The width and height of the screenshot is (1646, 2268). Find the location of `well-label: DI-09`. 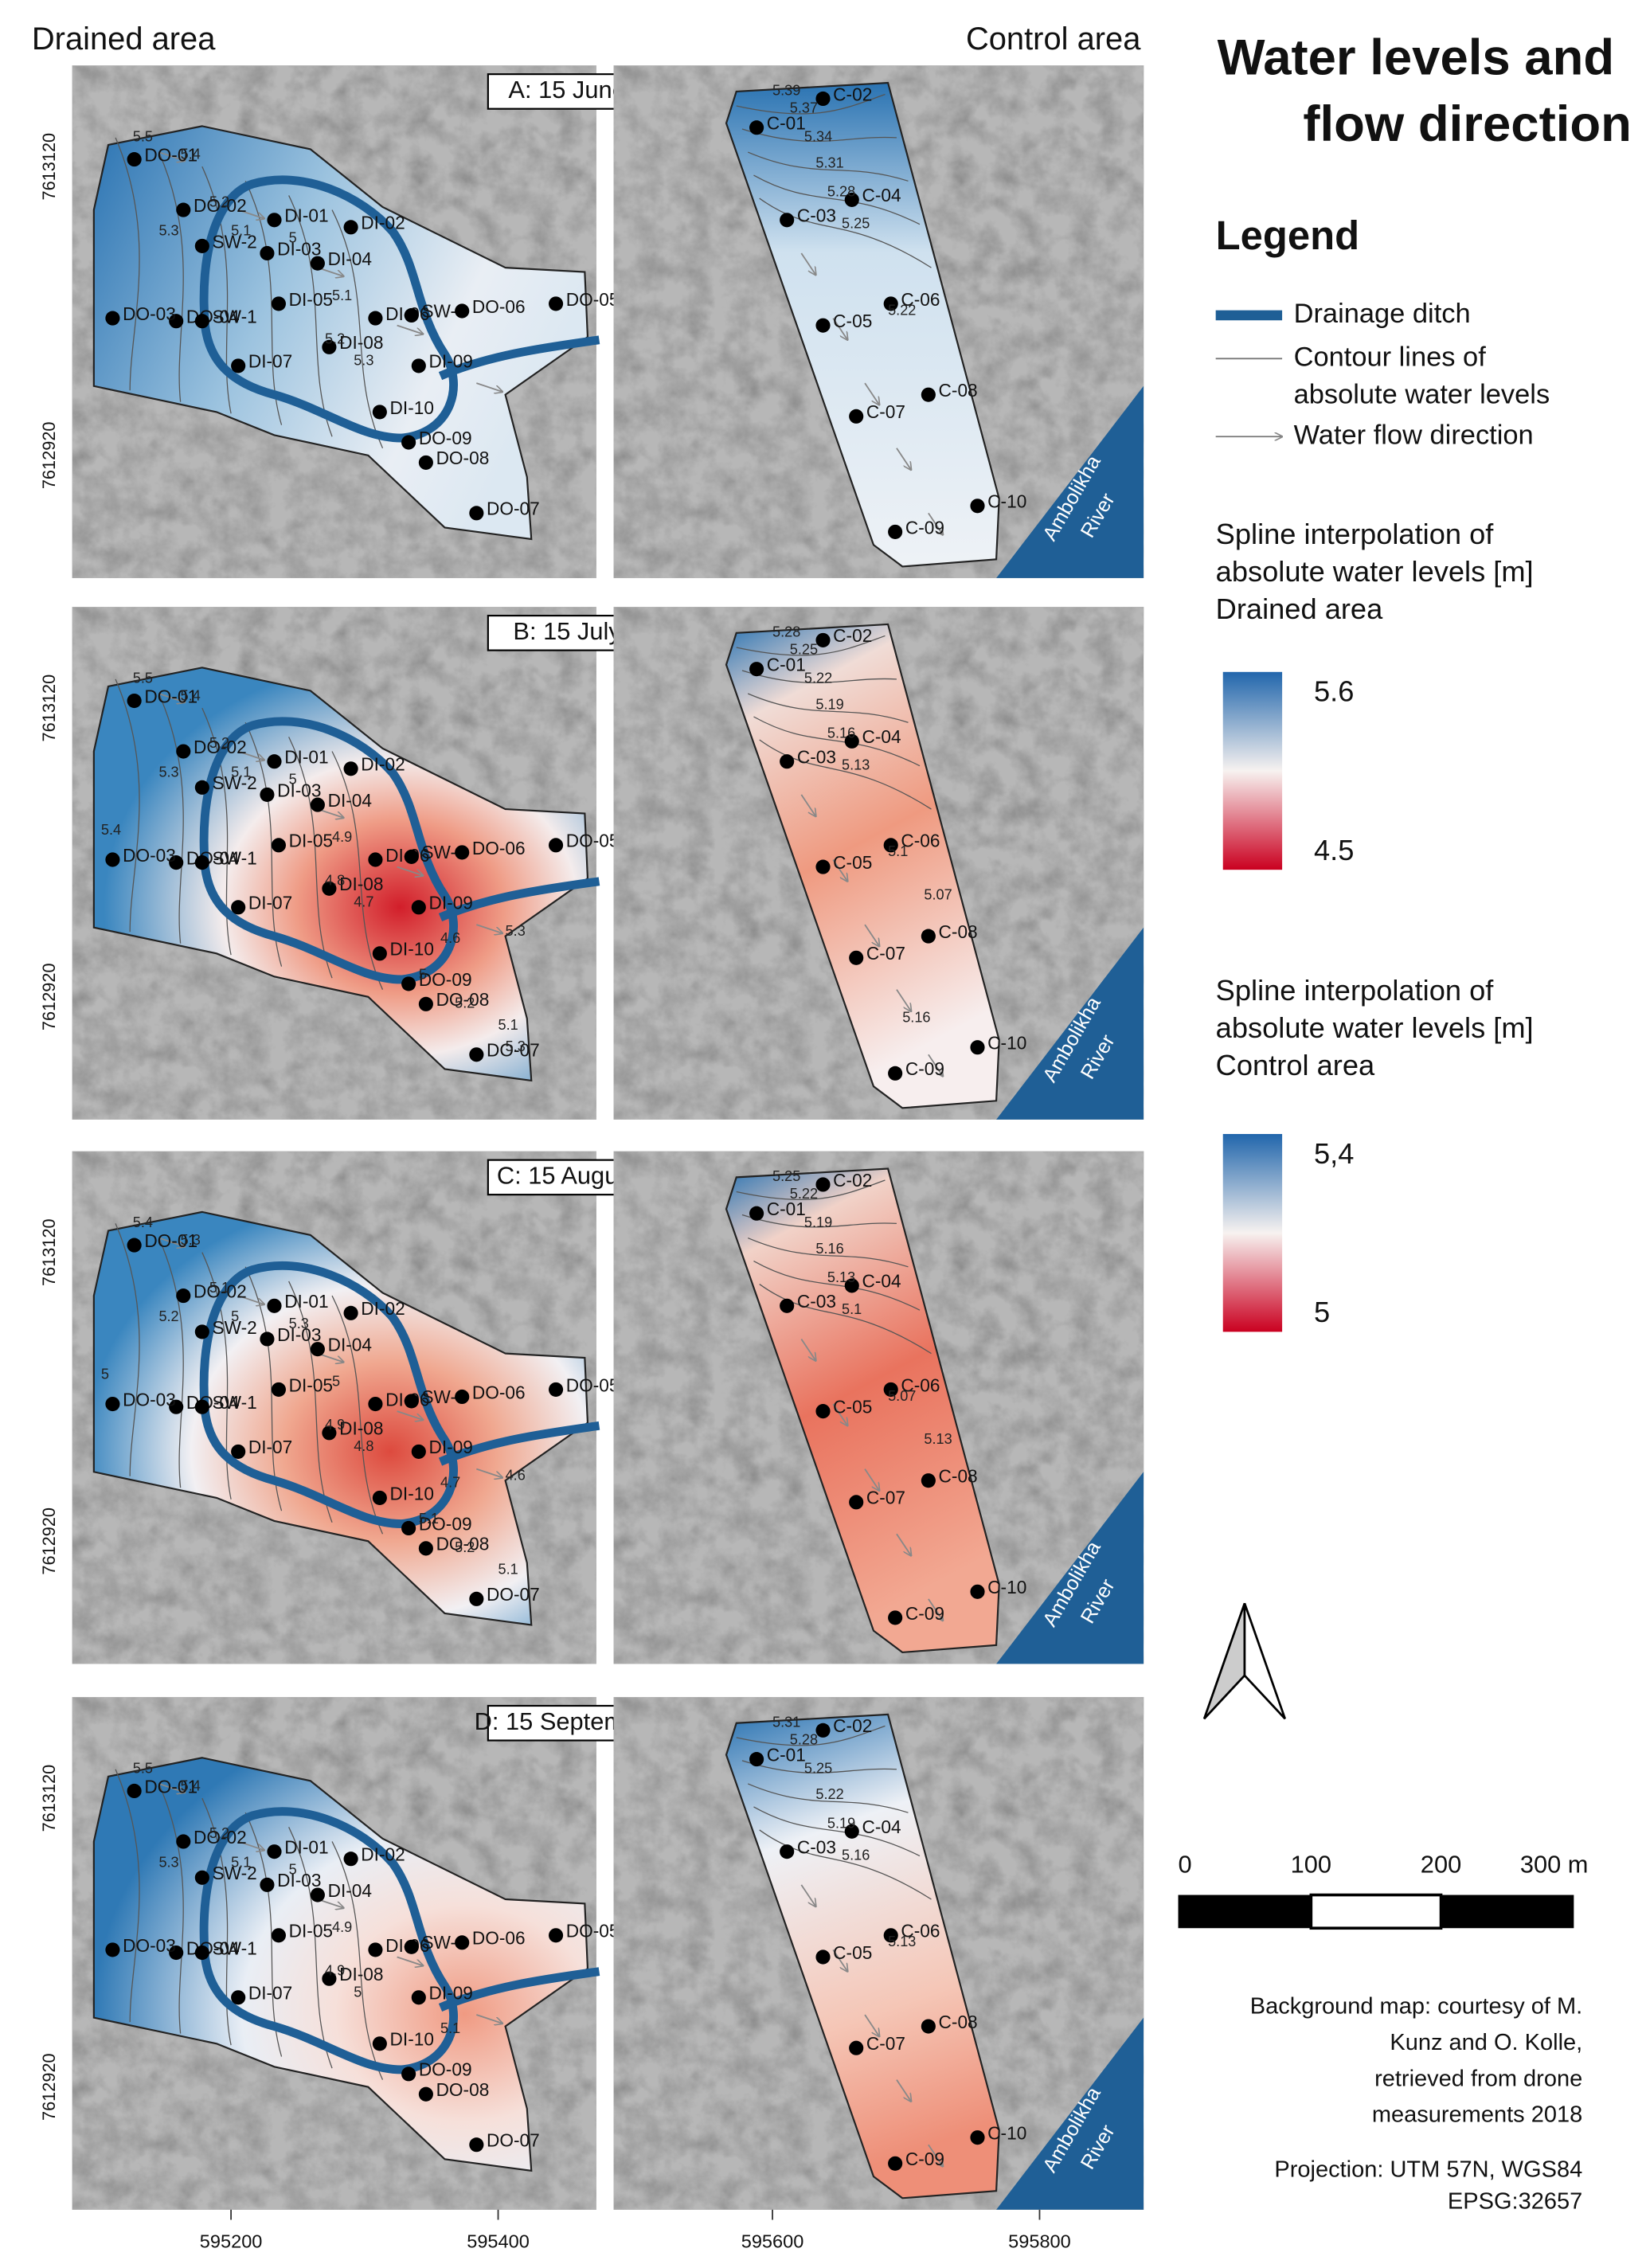

well-label: DI-09 is located at coordinates (451, 1993).